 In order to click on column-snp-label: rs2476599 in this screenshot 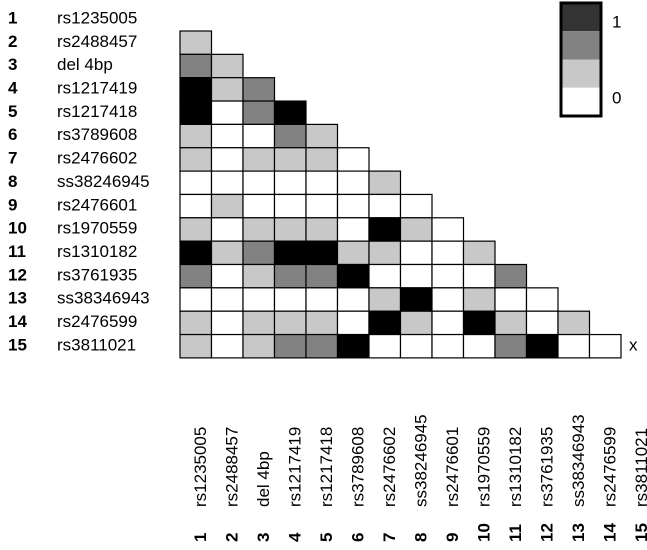, I will do `click(610, 467)`.